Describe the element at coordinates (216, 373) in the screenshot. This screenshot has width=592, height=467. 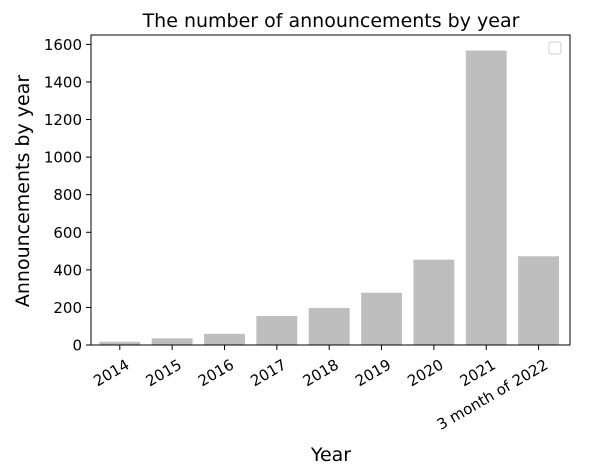
I see `x-tick-label: 2016` at that location.